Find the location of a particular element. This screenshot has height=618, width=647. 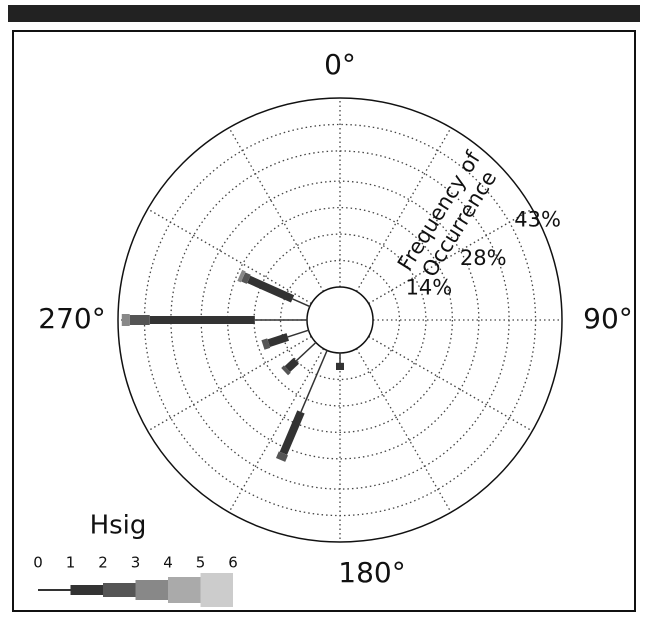

header-bar is located at coordinates (324, 13).